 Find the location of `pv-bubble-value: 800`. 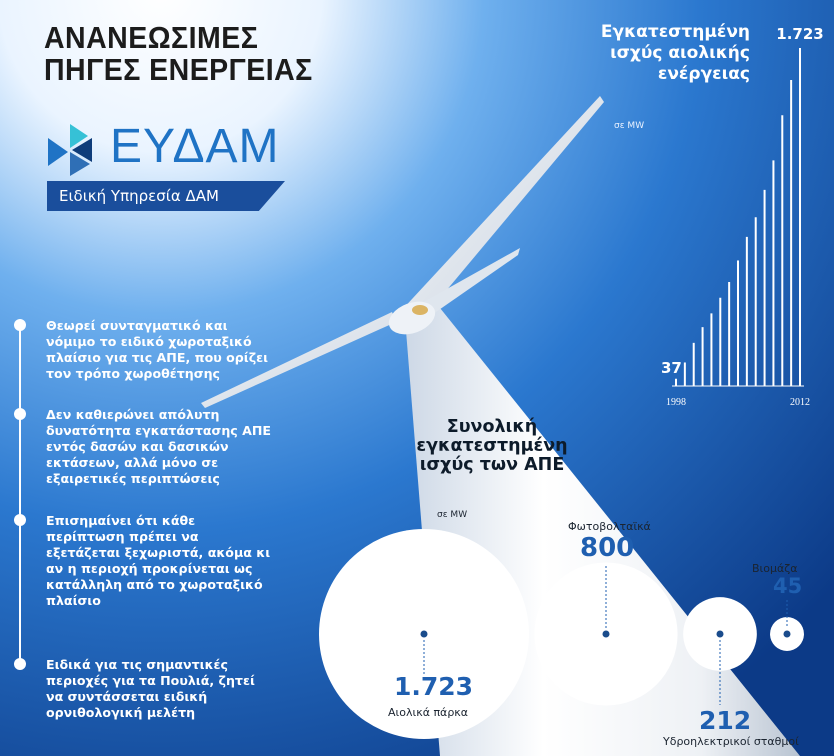

pv-bubble-value: 800 is located at coordinates (607, 548).